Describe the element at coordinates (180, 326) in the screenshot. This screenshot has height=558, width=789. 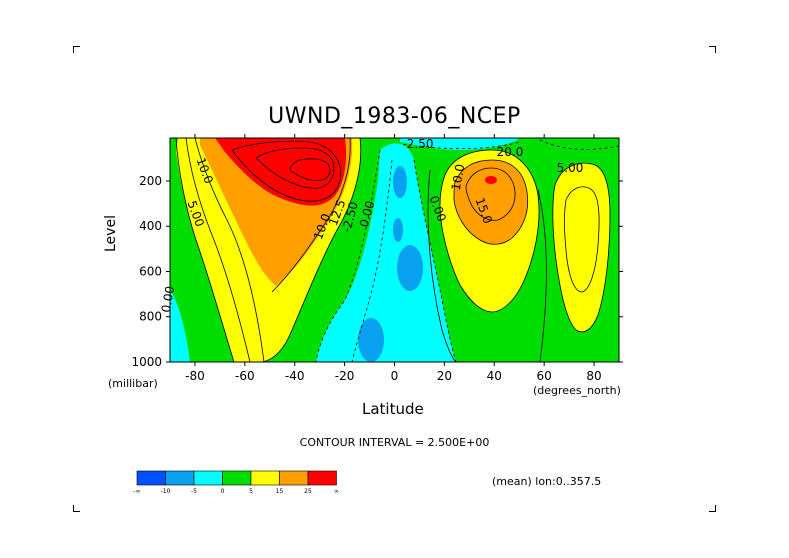
I see `fill-cyan-southpole` at that location.